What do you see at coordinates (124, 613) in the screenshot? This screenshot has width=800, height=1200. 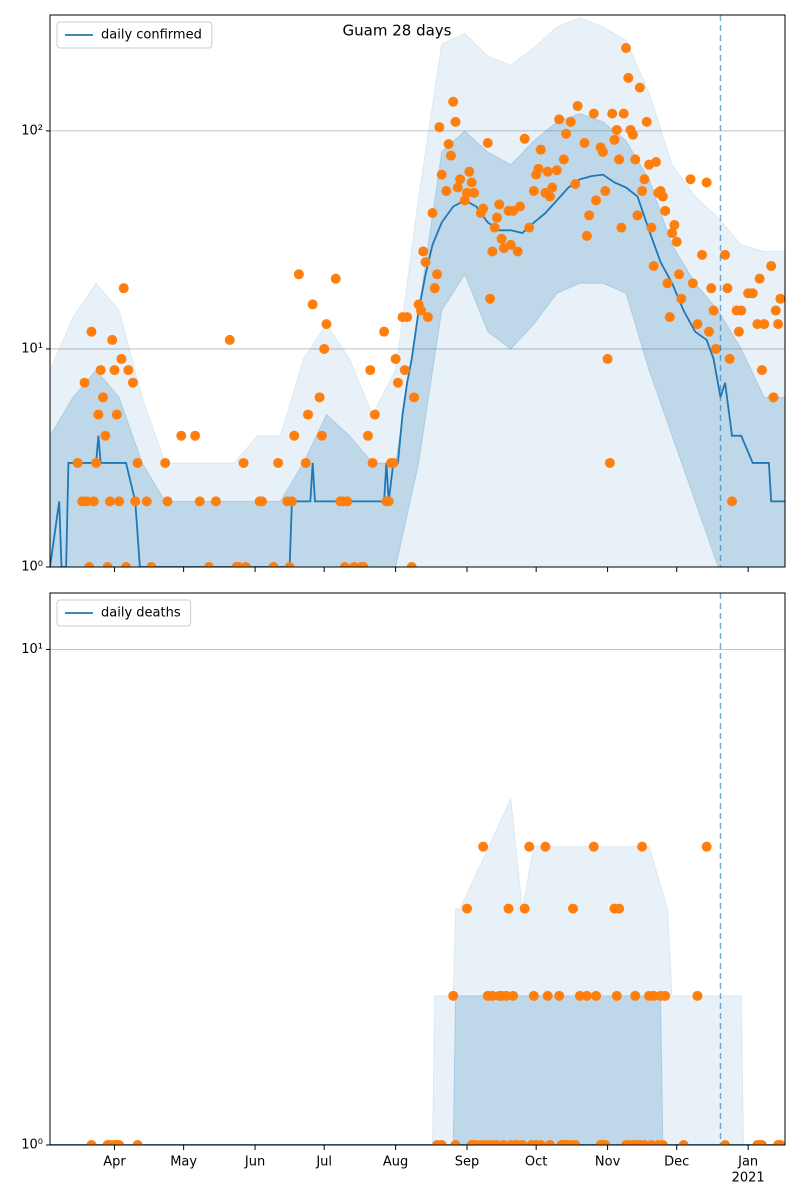 I see `legend-box` at bounding box center [124, 613].